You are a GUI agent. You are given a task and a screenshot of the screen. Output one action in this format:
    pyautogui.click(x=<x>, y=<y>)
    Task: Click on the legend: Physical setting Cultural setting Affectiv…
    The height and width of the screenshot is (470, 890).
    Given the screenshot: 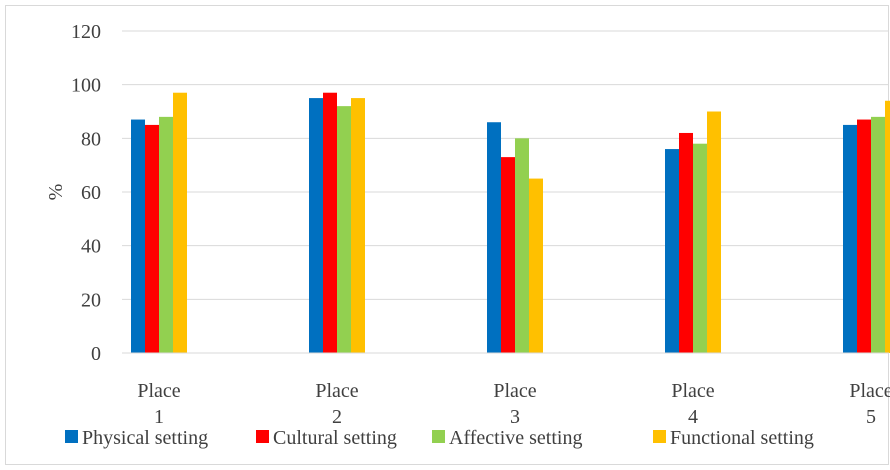 What is the action you would take?
    pyautogui.click(x=439, y=438)
    